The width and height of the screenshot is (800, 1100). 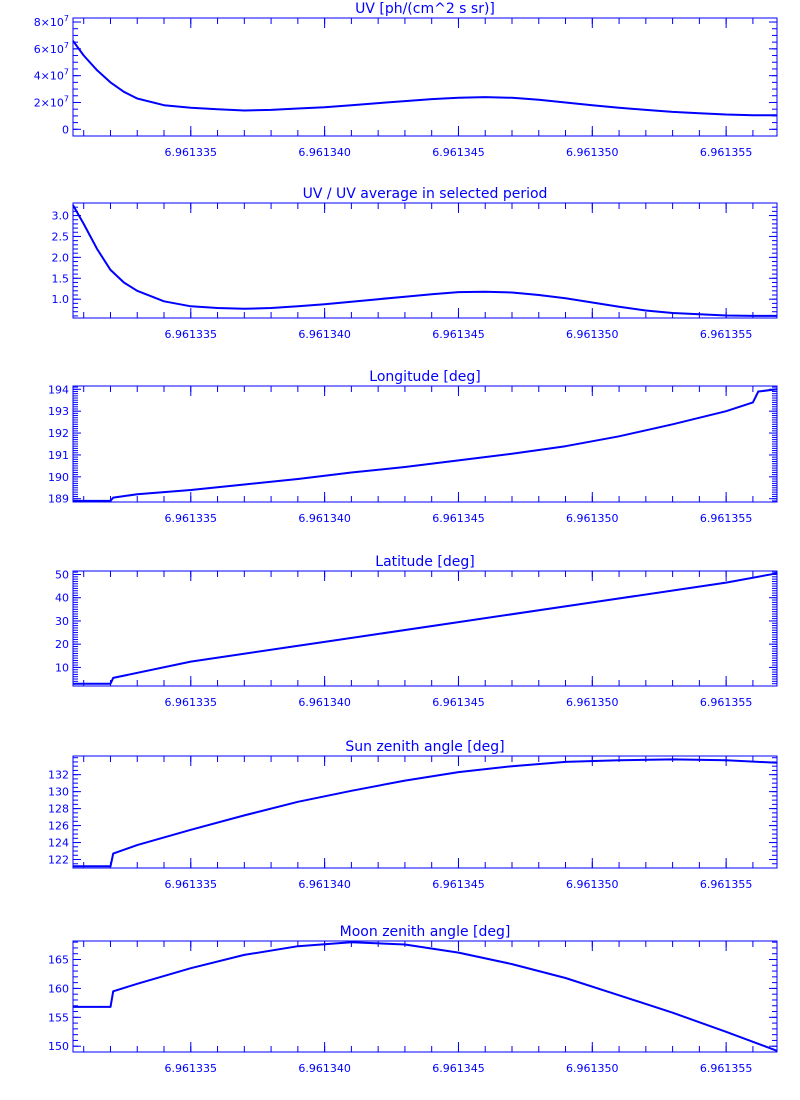 I want to click on y-tick-label: 160, so click(x=58, y=988).